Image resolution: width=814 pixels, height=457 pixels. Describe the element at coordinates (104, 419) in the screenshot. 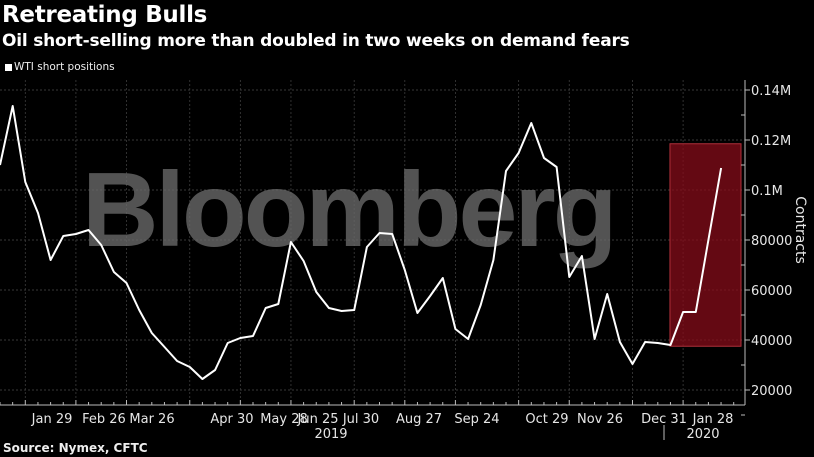

I see `x-tick-label: Feb 26` at that location.